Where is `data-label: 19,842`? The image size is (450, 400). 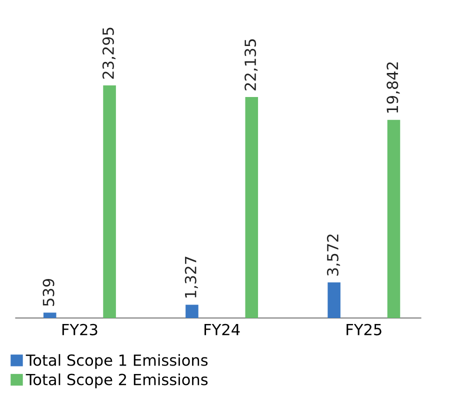 data-label: 19,842 is located at coordinates (393, 87).